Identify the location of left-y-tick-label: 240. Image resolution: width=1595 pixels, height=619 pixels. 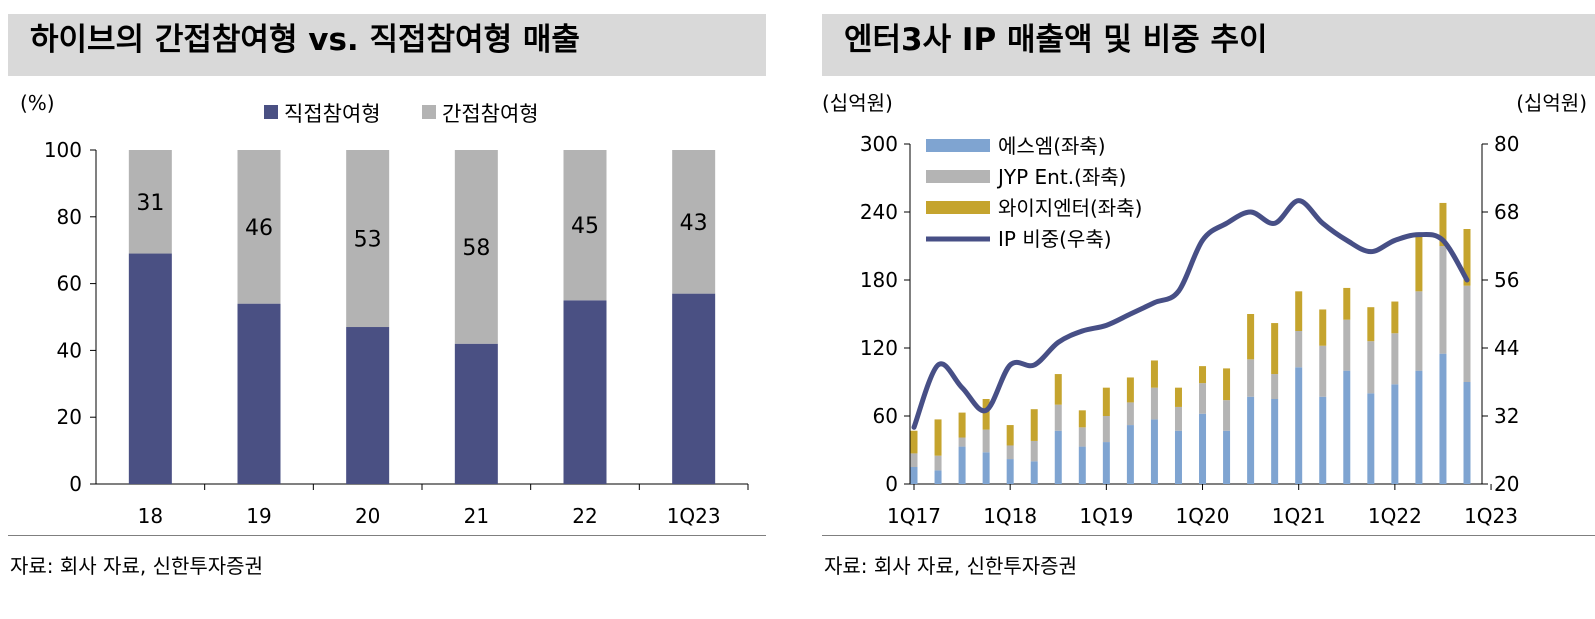
(879, 212).